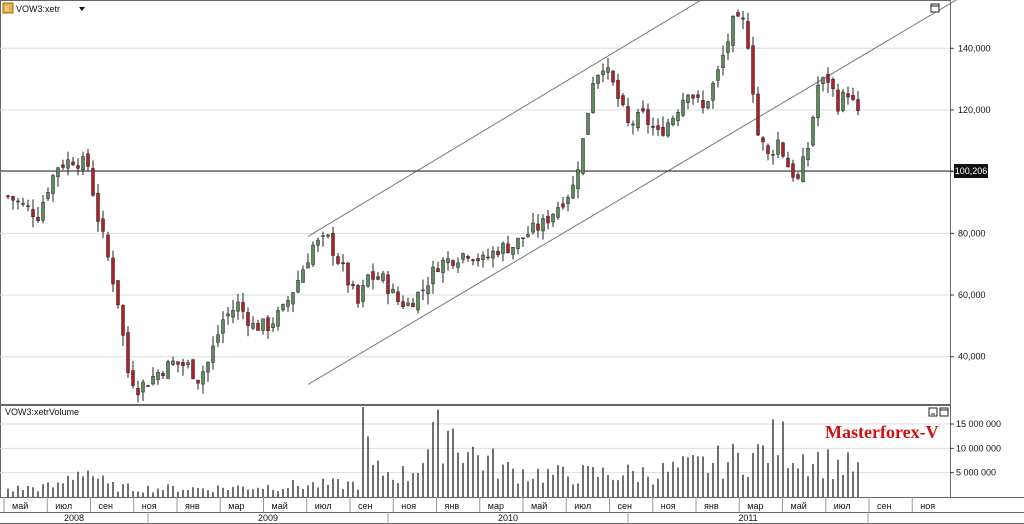 Image resolution: width=1024 pixels, height=524 pixels. Describe the element at coordinates (933, 412) in the screenshot. I see `minimize-volume-panel-button` at that location.